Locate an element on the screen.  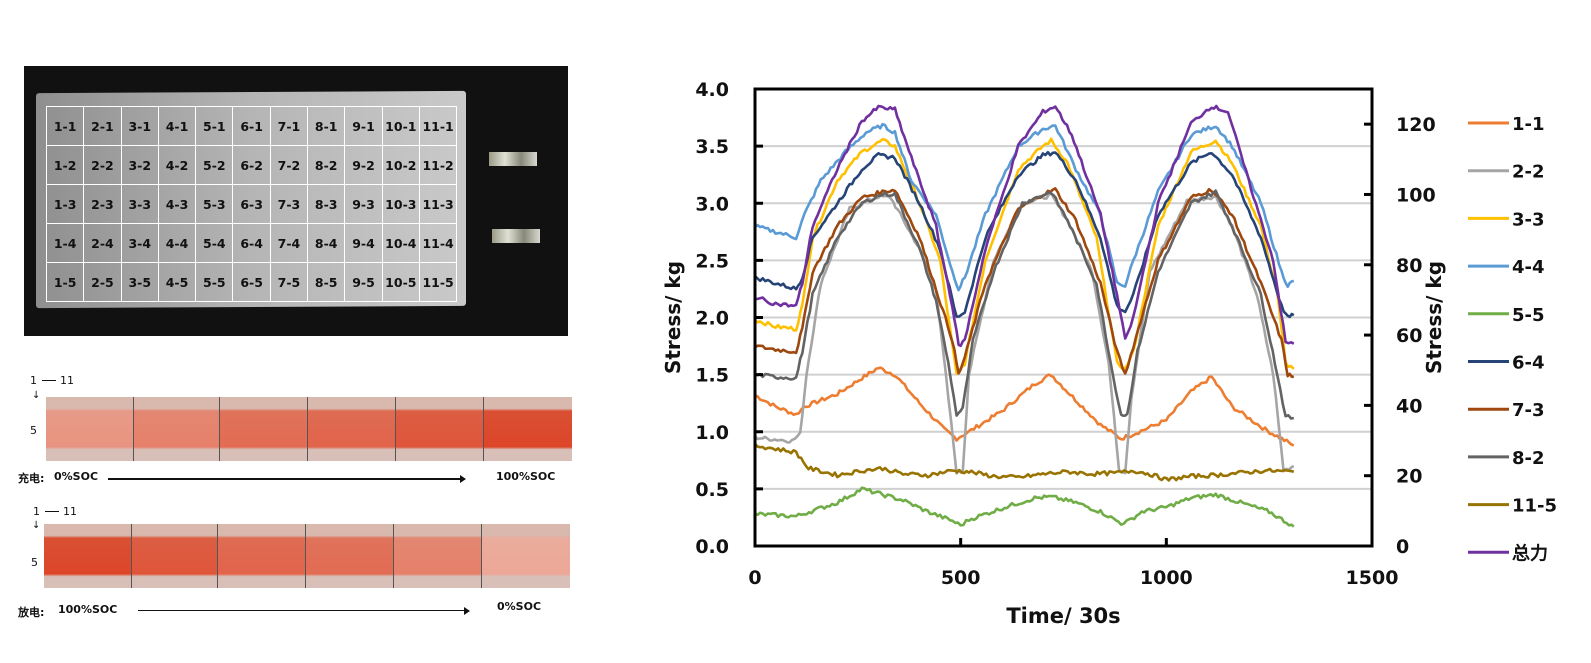
grid-cell: 4-1 is located at coordinates (177, 126).